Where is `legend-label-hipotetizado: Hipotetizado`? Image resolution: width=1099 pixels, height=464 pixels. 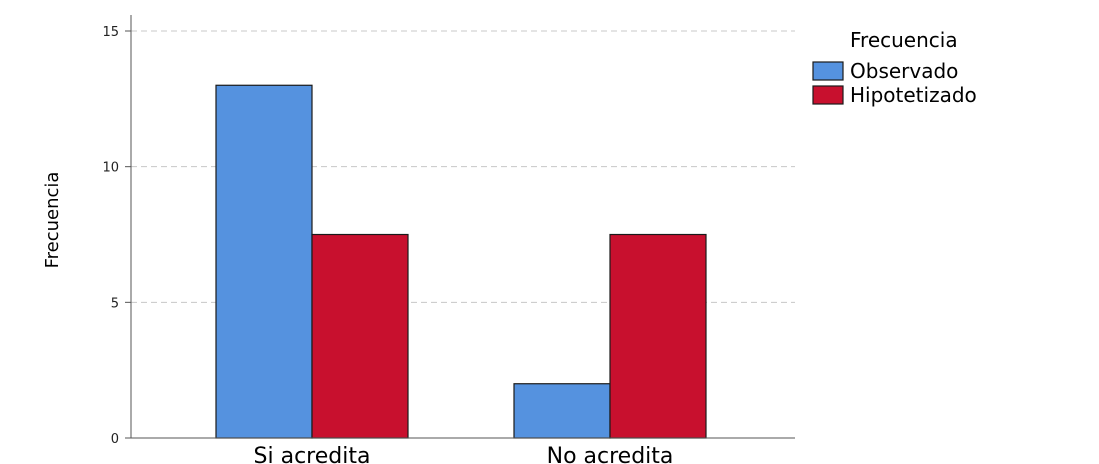
legend-label-hipotetizado: Hipotetizado is located at coordinates (913, 95).